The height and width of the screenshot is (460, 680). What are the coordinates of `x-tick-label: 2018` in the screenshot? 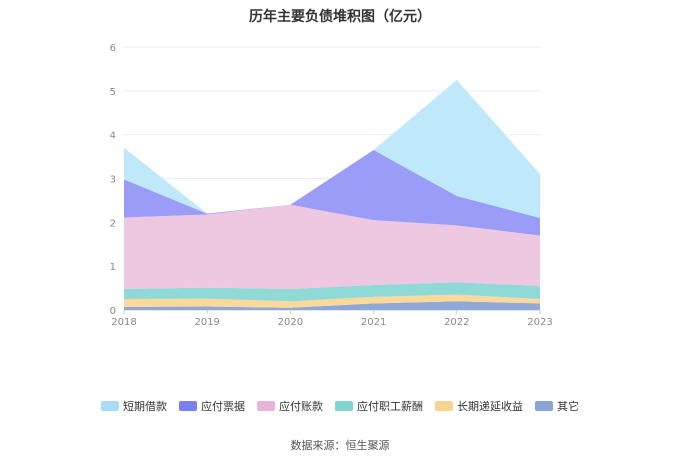 It's located at (123, 322).